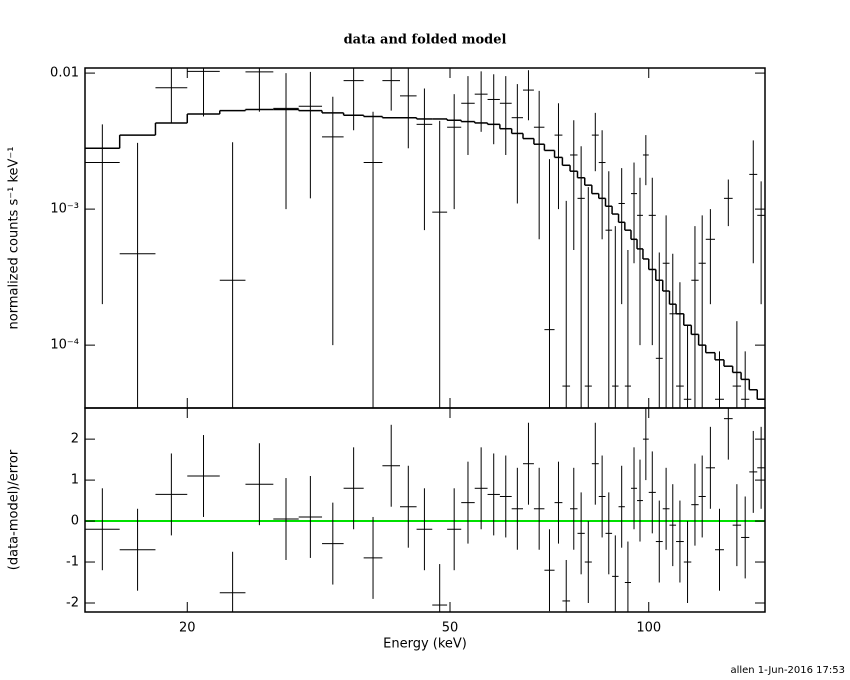 The width and height of the screenshot is (850, 680). I want to click on y-tick-label: 10⁻⁴, so click(64, 345).